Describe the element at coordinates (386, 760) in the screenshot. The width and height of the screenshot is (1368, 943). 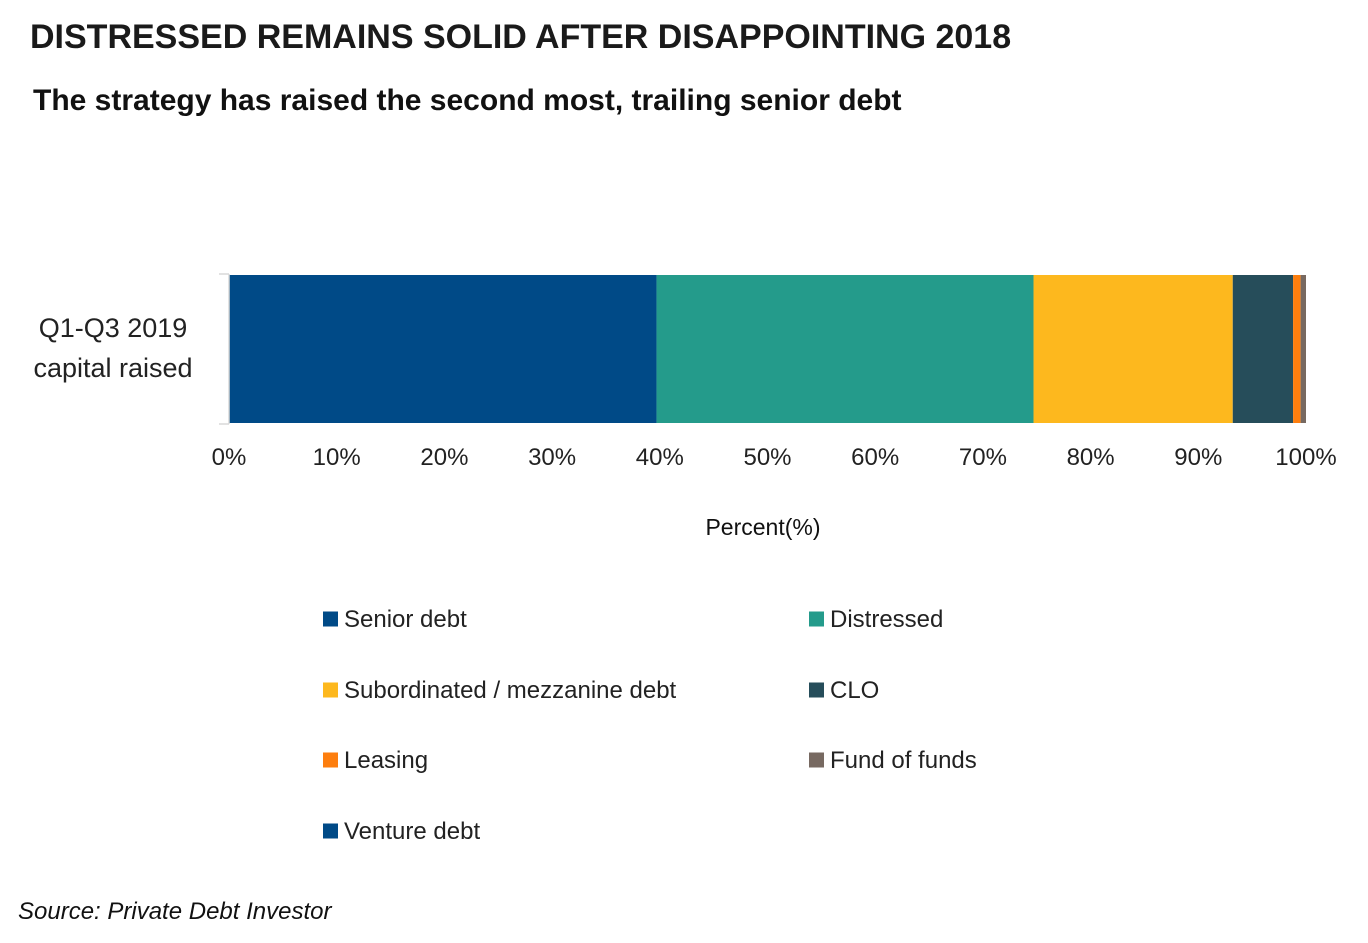
I see `legend-label-leasing: Leasing` at that location.